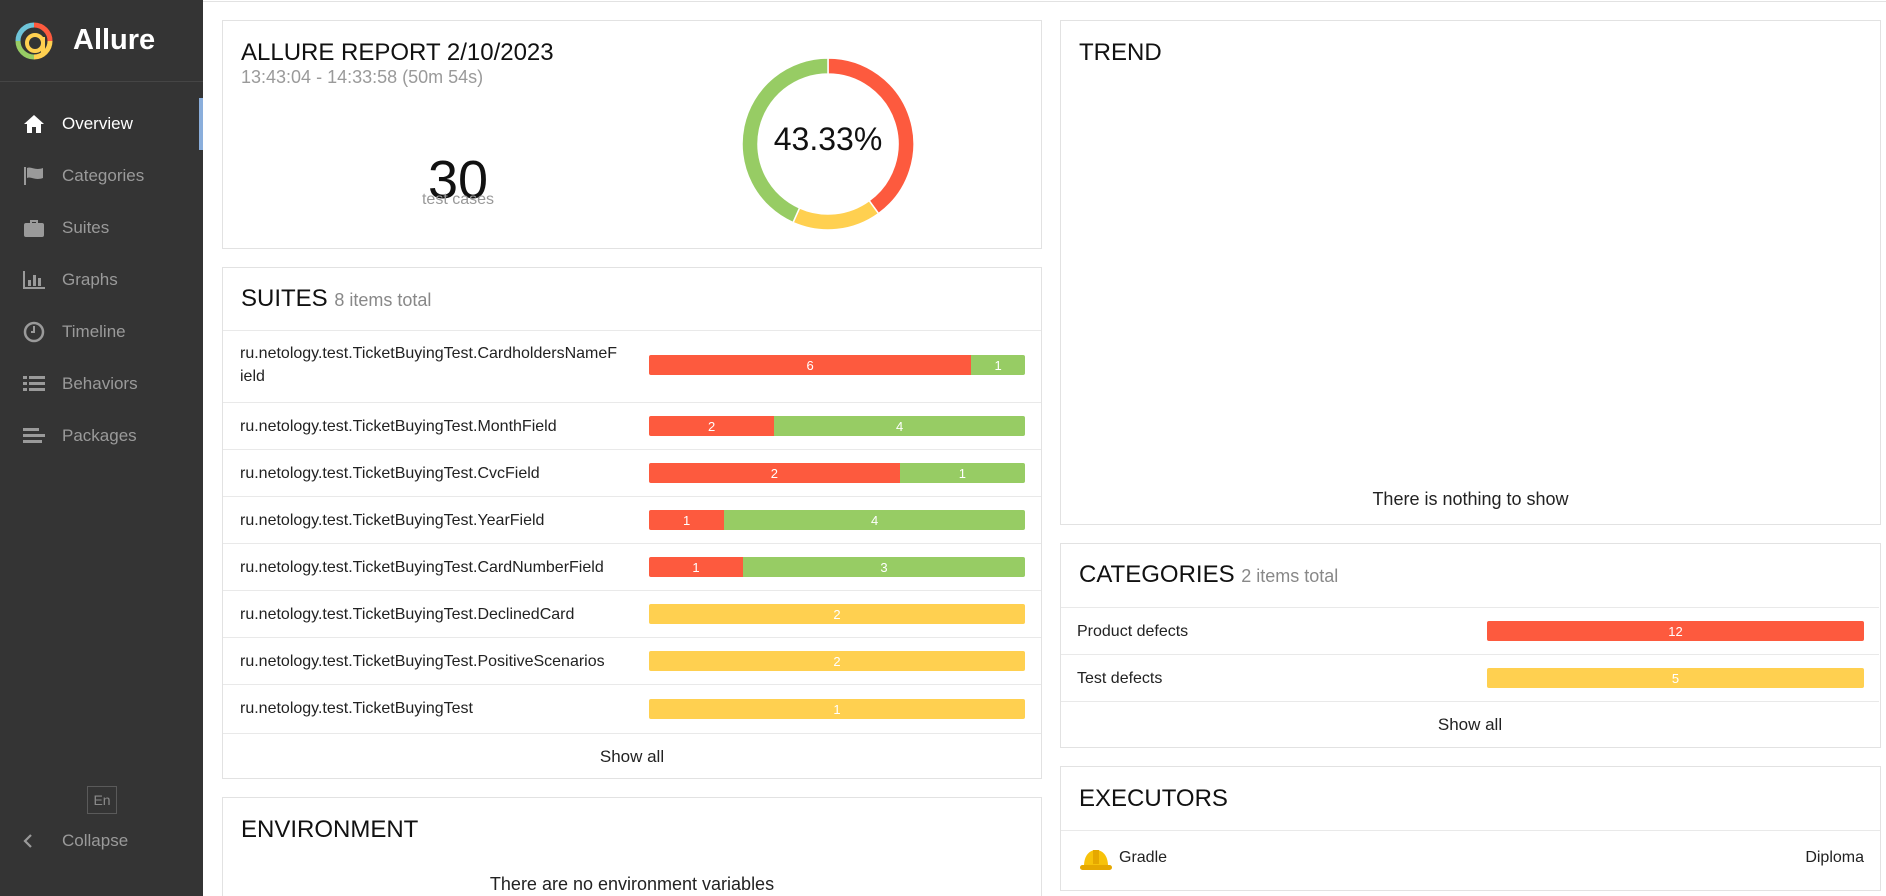 Image resolution: width=1886 pixels, height=896 pixels. I want to click on align-left-icon, so click(34, 436).